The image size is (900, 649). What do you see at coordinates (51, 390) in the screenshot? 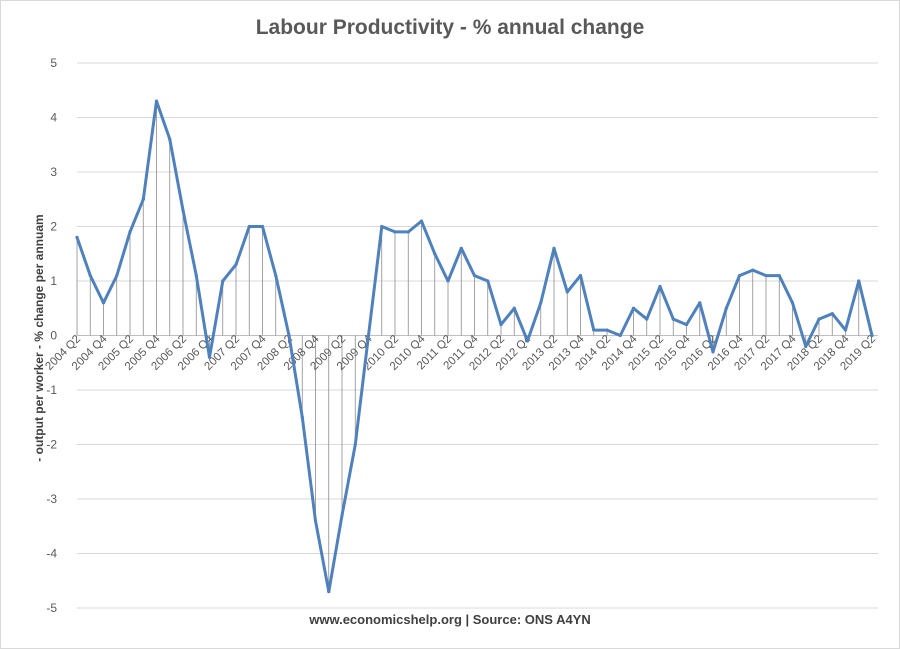
I see `y-tick-label: -1` at bounding box center [51, 390].